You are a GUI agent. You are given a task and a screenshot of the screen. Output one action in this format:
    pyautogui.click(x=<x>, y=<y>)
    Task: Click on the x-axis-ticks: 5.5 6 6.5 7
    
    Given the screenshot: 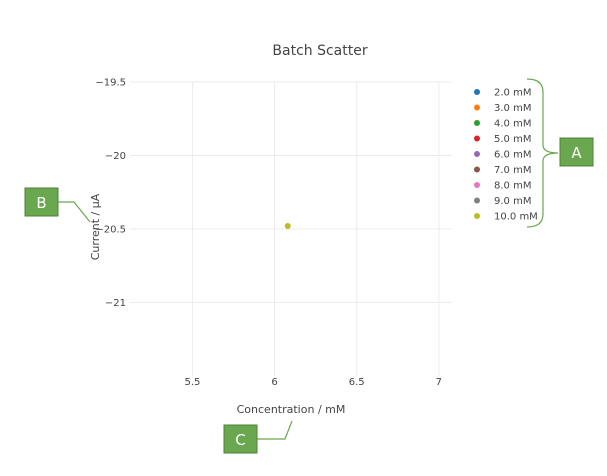 What is the action you would take?
    pyautogui.click(x=313, y=382)
    